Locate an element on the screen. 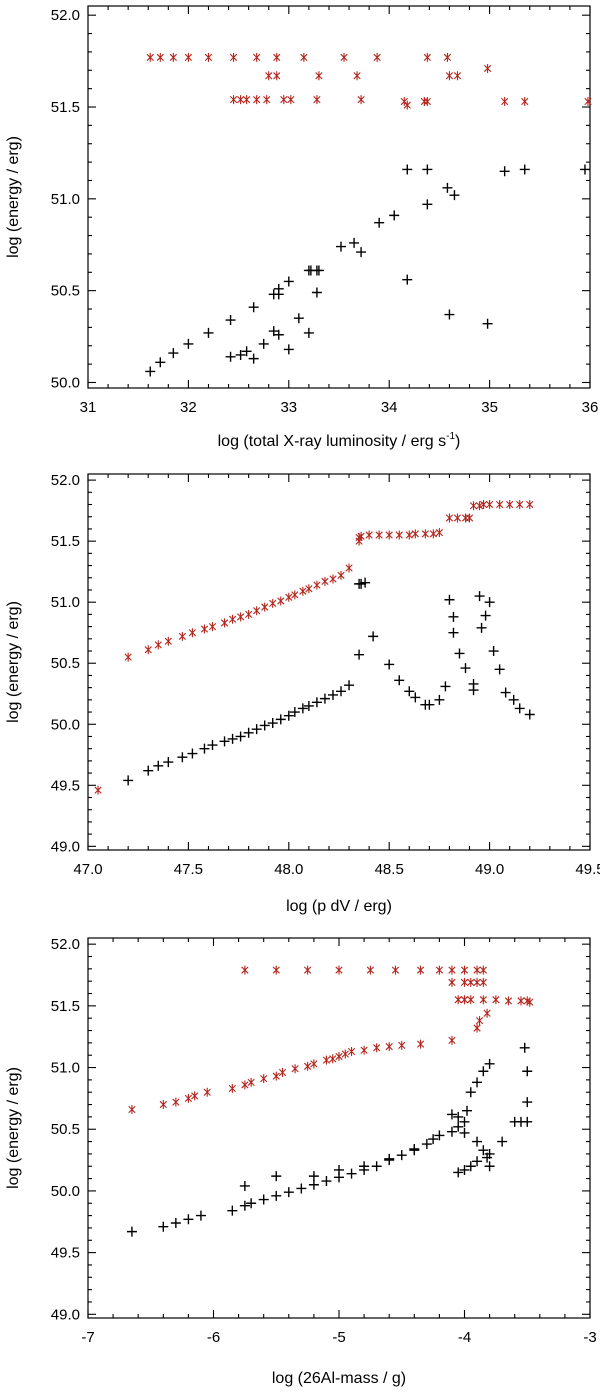 The width and height of the screenshot is (600, 1393). x-tick-label: 48.5 is located at coordinates (389, 869).